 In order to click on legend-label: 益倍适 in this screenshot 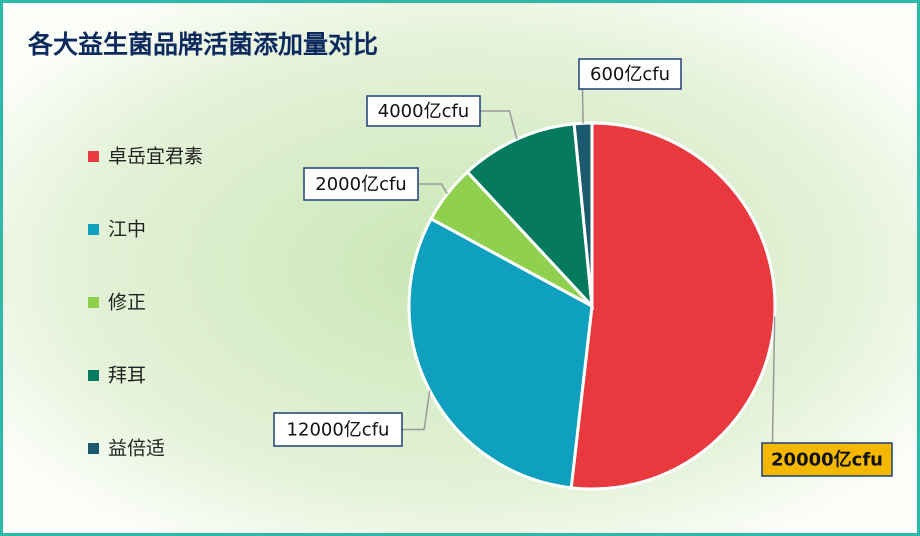, I will do `click(136, 449)`.